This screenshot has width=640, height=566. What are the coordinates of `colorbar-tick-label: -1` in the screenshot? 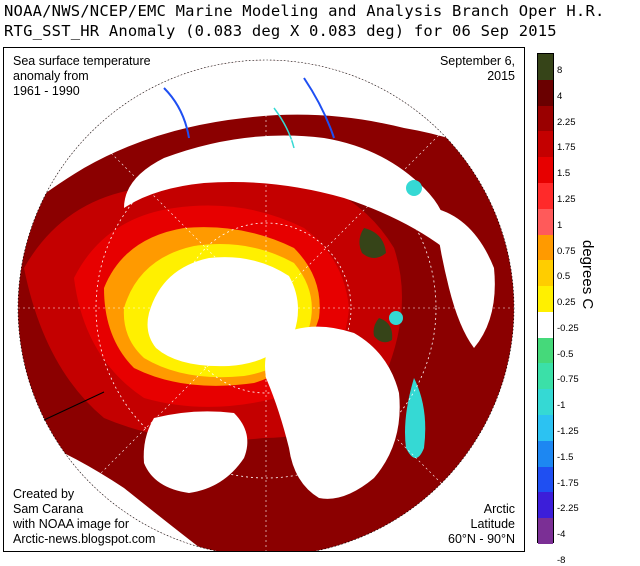 It's located at (561, 406).